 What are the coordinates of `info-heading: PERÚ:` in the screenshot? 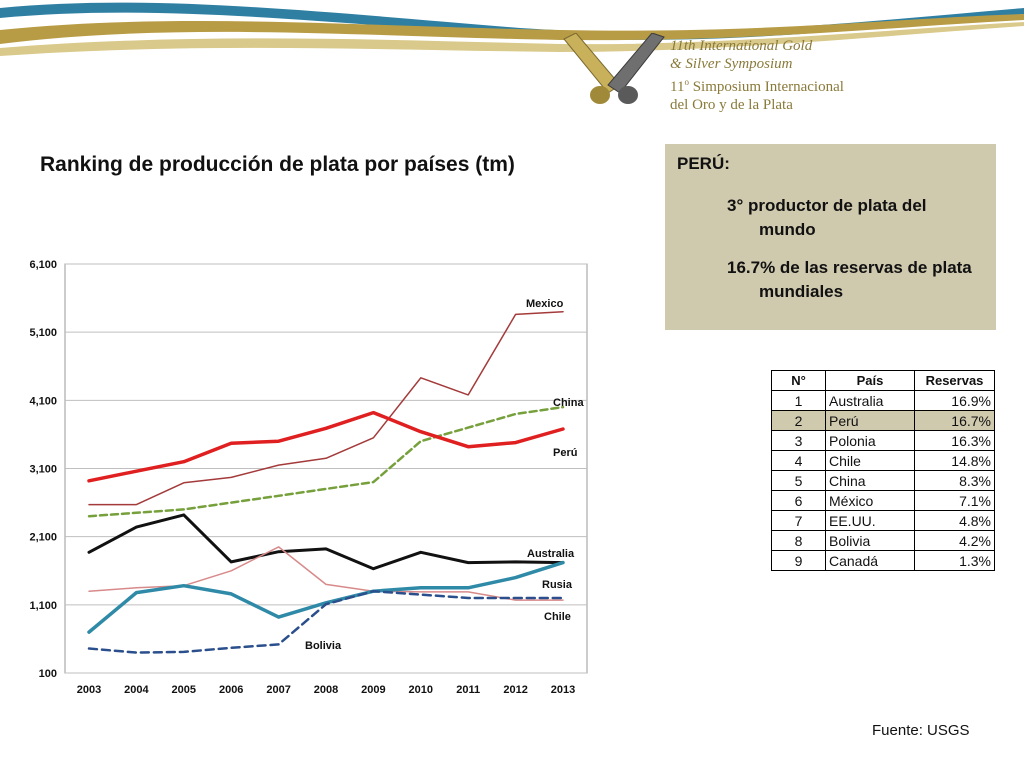 It's located at (703, 163).